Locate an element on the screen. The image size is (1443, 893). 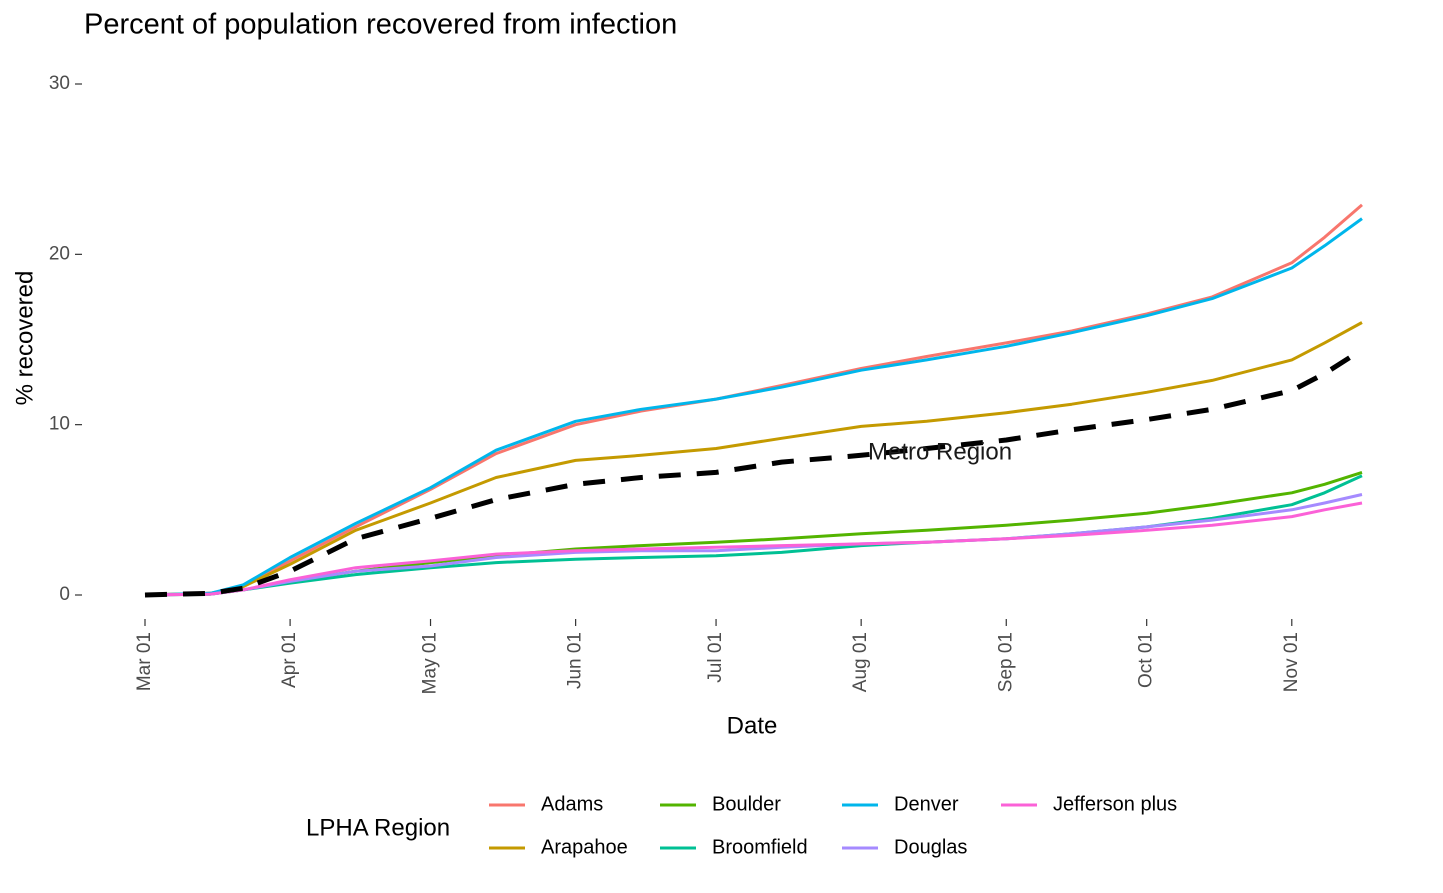
legend-label: Broomfield is located at coordinates (760, 847).